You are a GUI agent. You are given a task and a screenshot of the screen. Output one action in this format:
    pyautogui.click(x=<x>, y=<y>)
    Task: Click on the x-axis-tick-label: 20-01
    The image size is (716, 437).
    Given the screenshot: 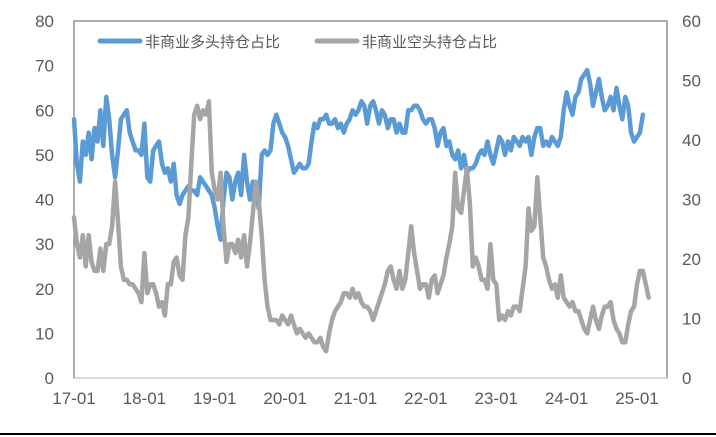 What is the action you would take?
    pyautogui.click(x=284, y=398)
    